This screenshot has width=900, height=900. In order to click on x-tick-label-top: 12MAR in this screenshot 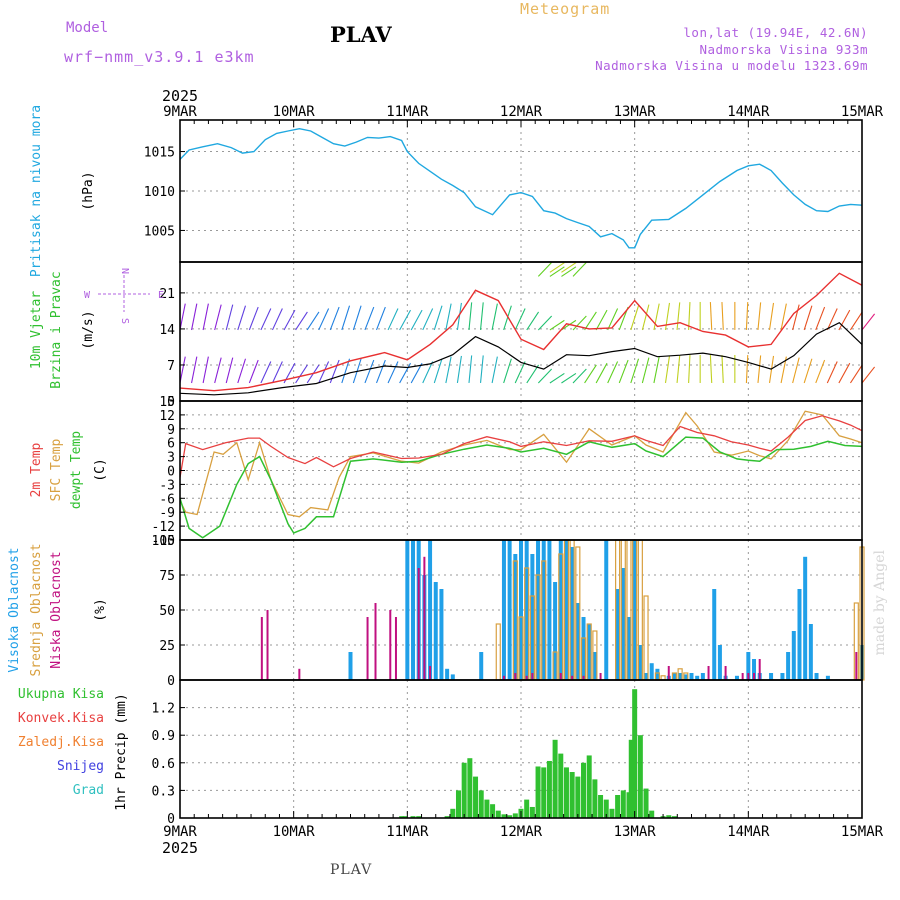, I will do `click(521, 112)`.